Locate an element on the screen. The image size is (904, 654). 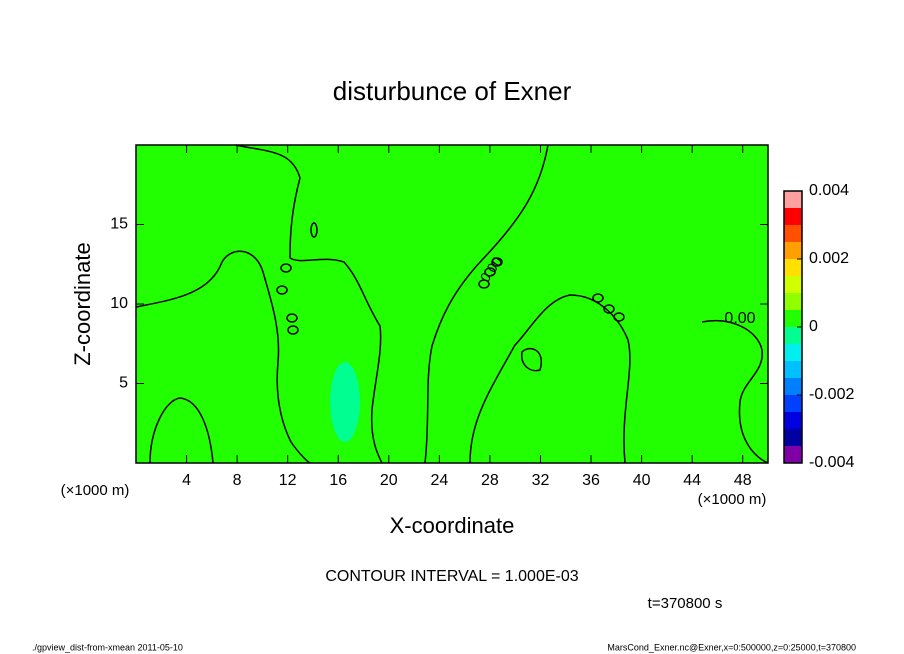
x-tick-label: 28 is located at coordinates (490, 480).